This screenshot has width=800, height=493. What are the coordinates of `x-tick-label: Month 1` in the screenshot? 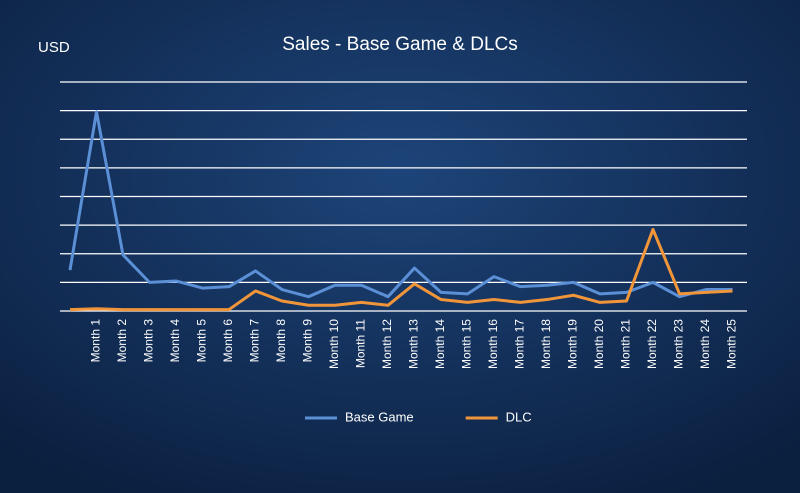 It's located at (96, 341).